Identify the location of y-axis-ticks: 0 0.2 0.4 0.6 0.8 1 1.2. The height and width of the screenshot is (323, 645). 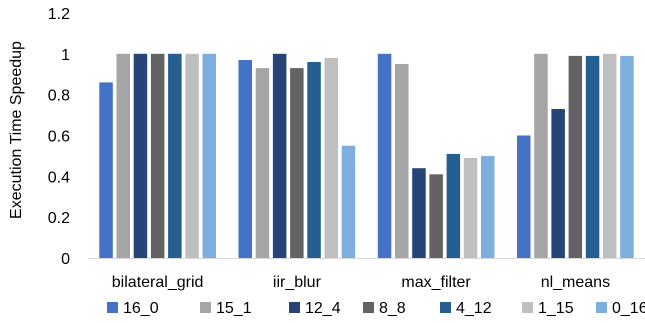
(59, 137).